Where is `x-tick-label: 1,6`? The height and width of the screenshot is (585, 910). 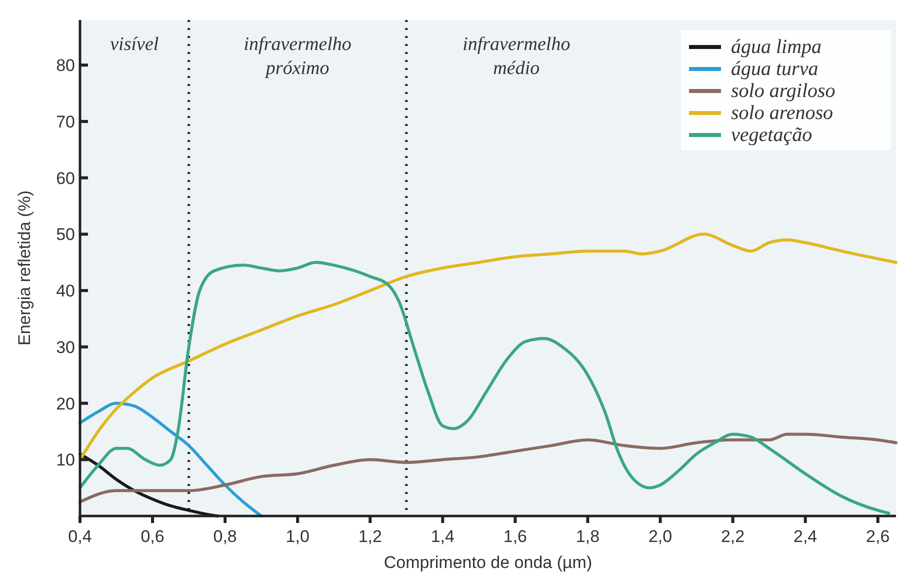
x-tick-label: 1,6 is located at coordinates (515, 536).